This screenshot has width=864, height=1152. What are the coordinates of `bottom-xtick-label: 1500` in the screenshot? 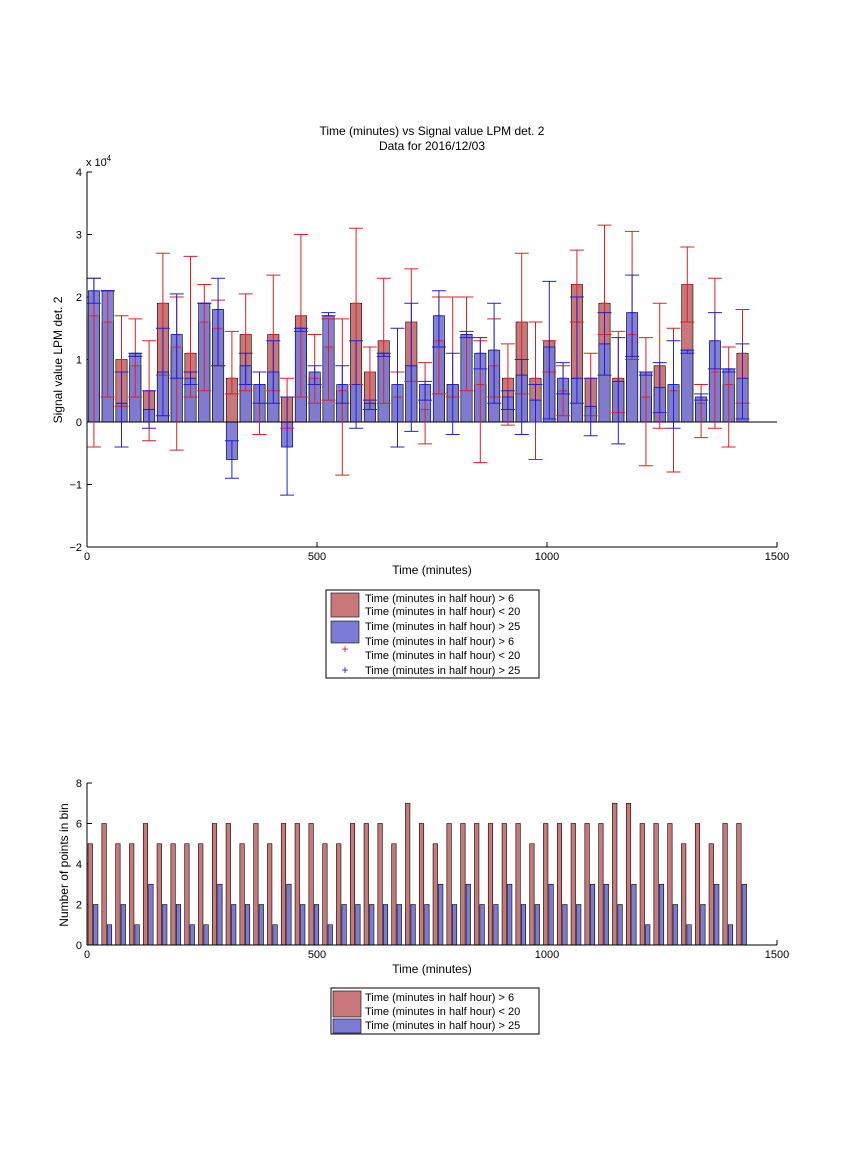 It's located at (777, 955).